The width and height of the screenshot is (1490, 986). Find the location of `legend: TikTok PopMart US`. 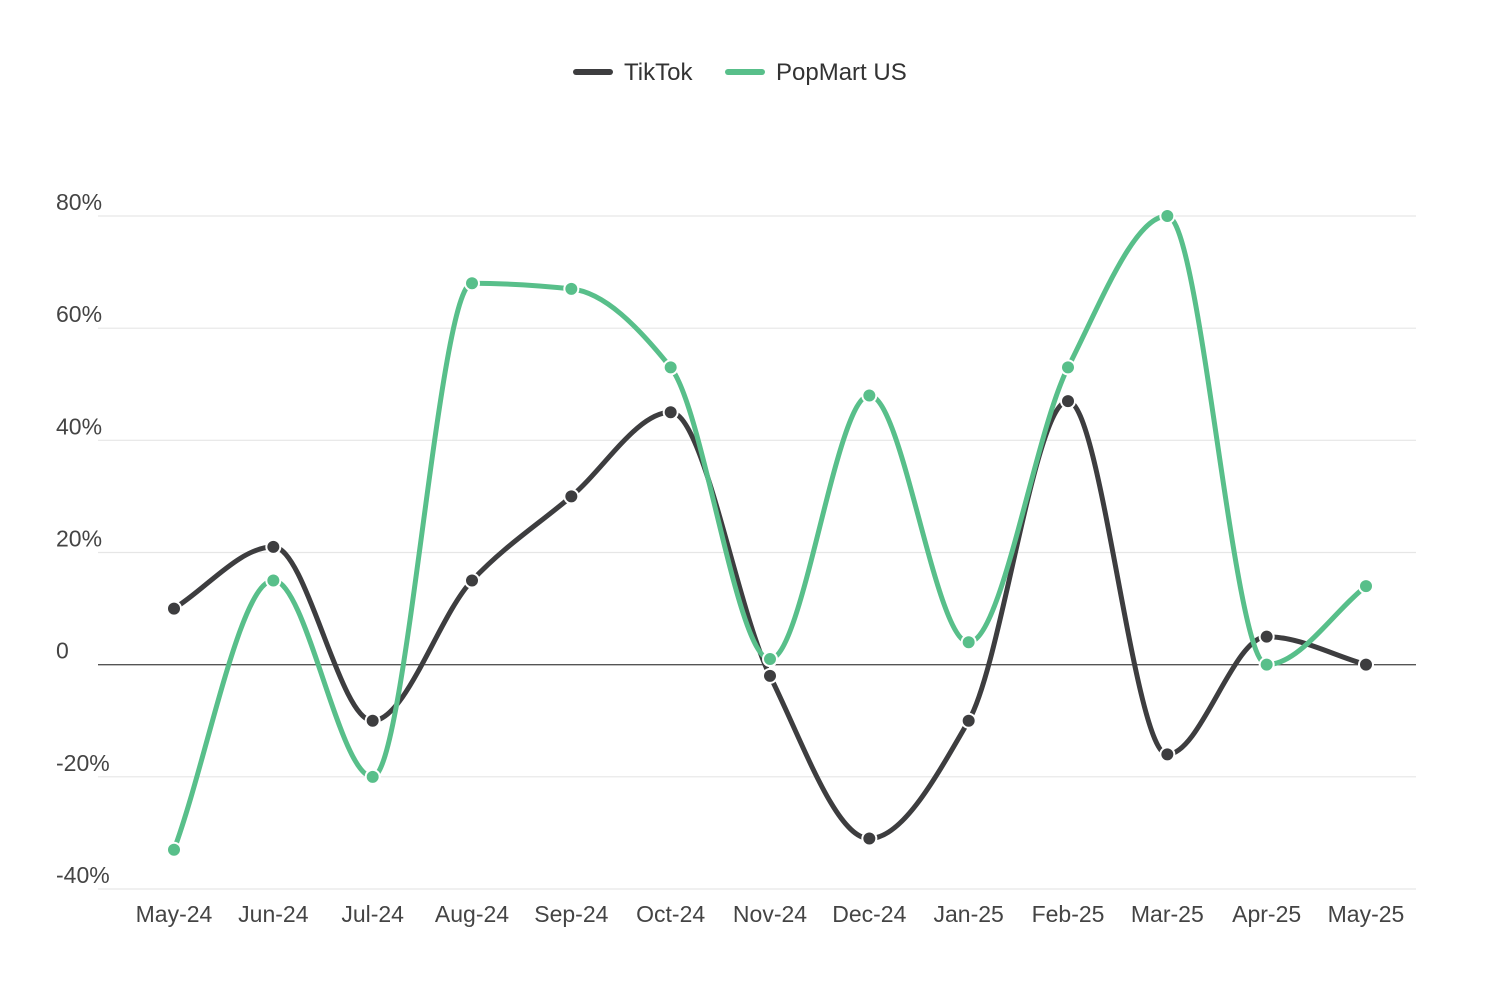

legend: TikTok PopMart US is located at coordinates (740, 72).